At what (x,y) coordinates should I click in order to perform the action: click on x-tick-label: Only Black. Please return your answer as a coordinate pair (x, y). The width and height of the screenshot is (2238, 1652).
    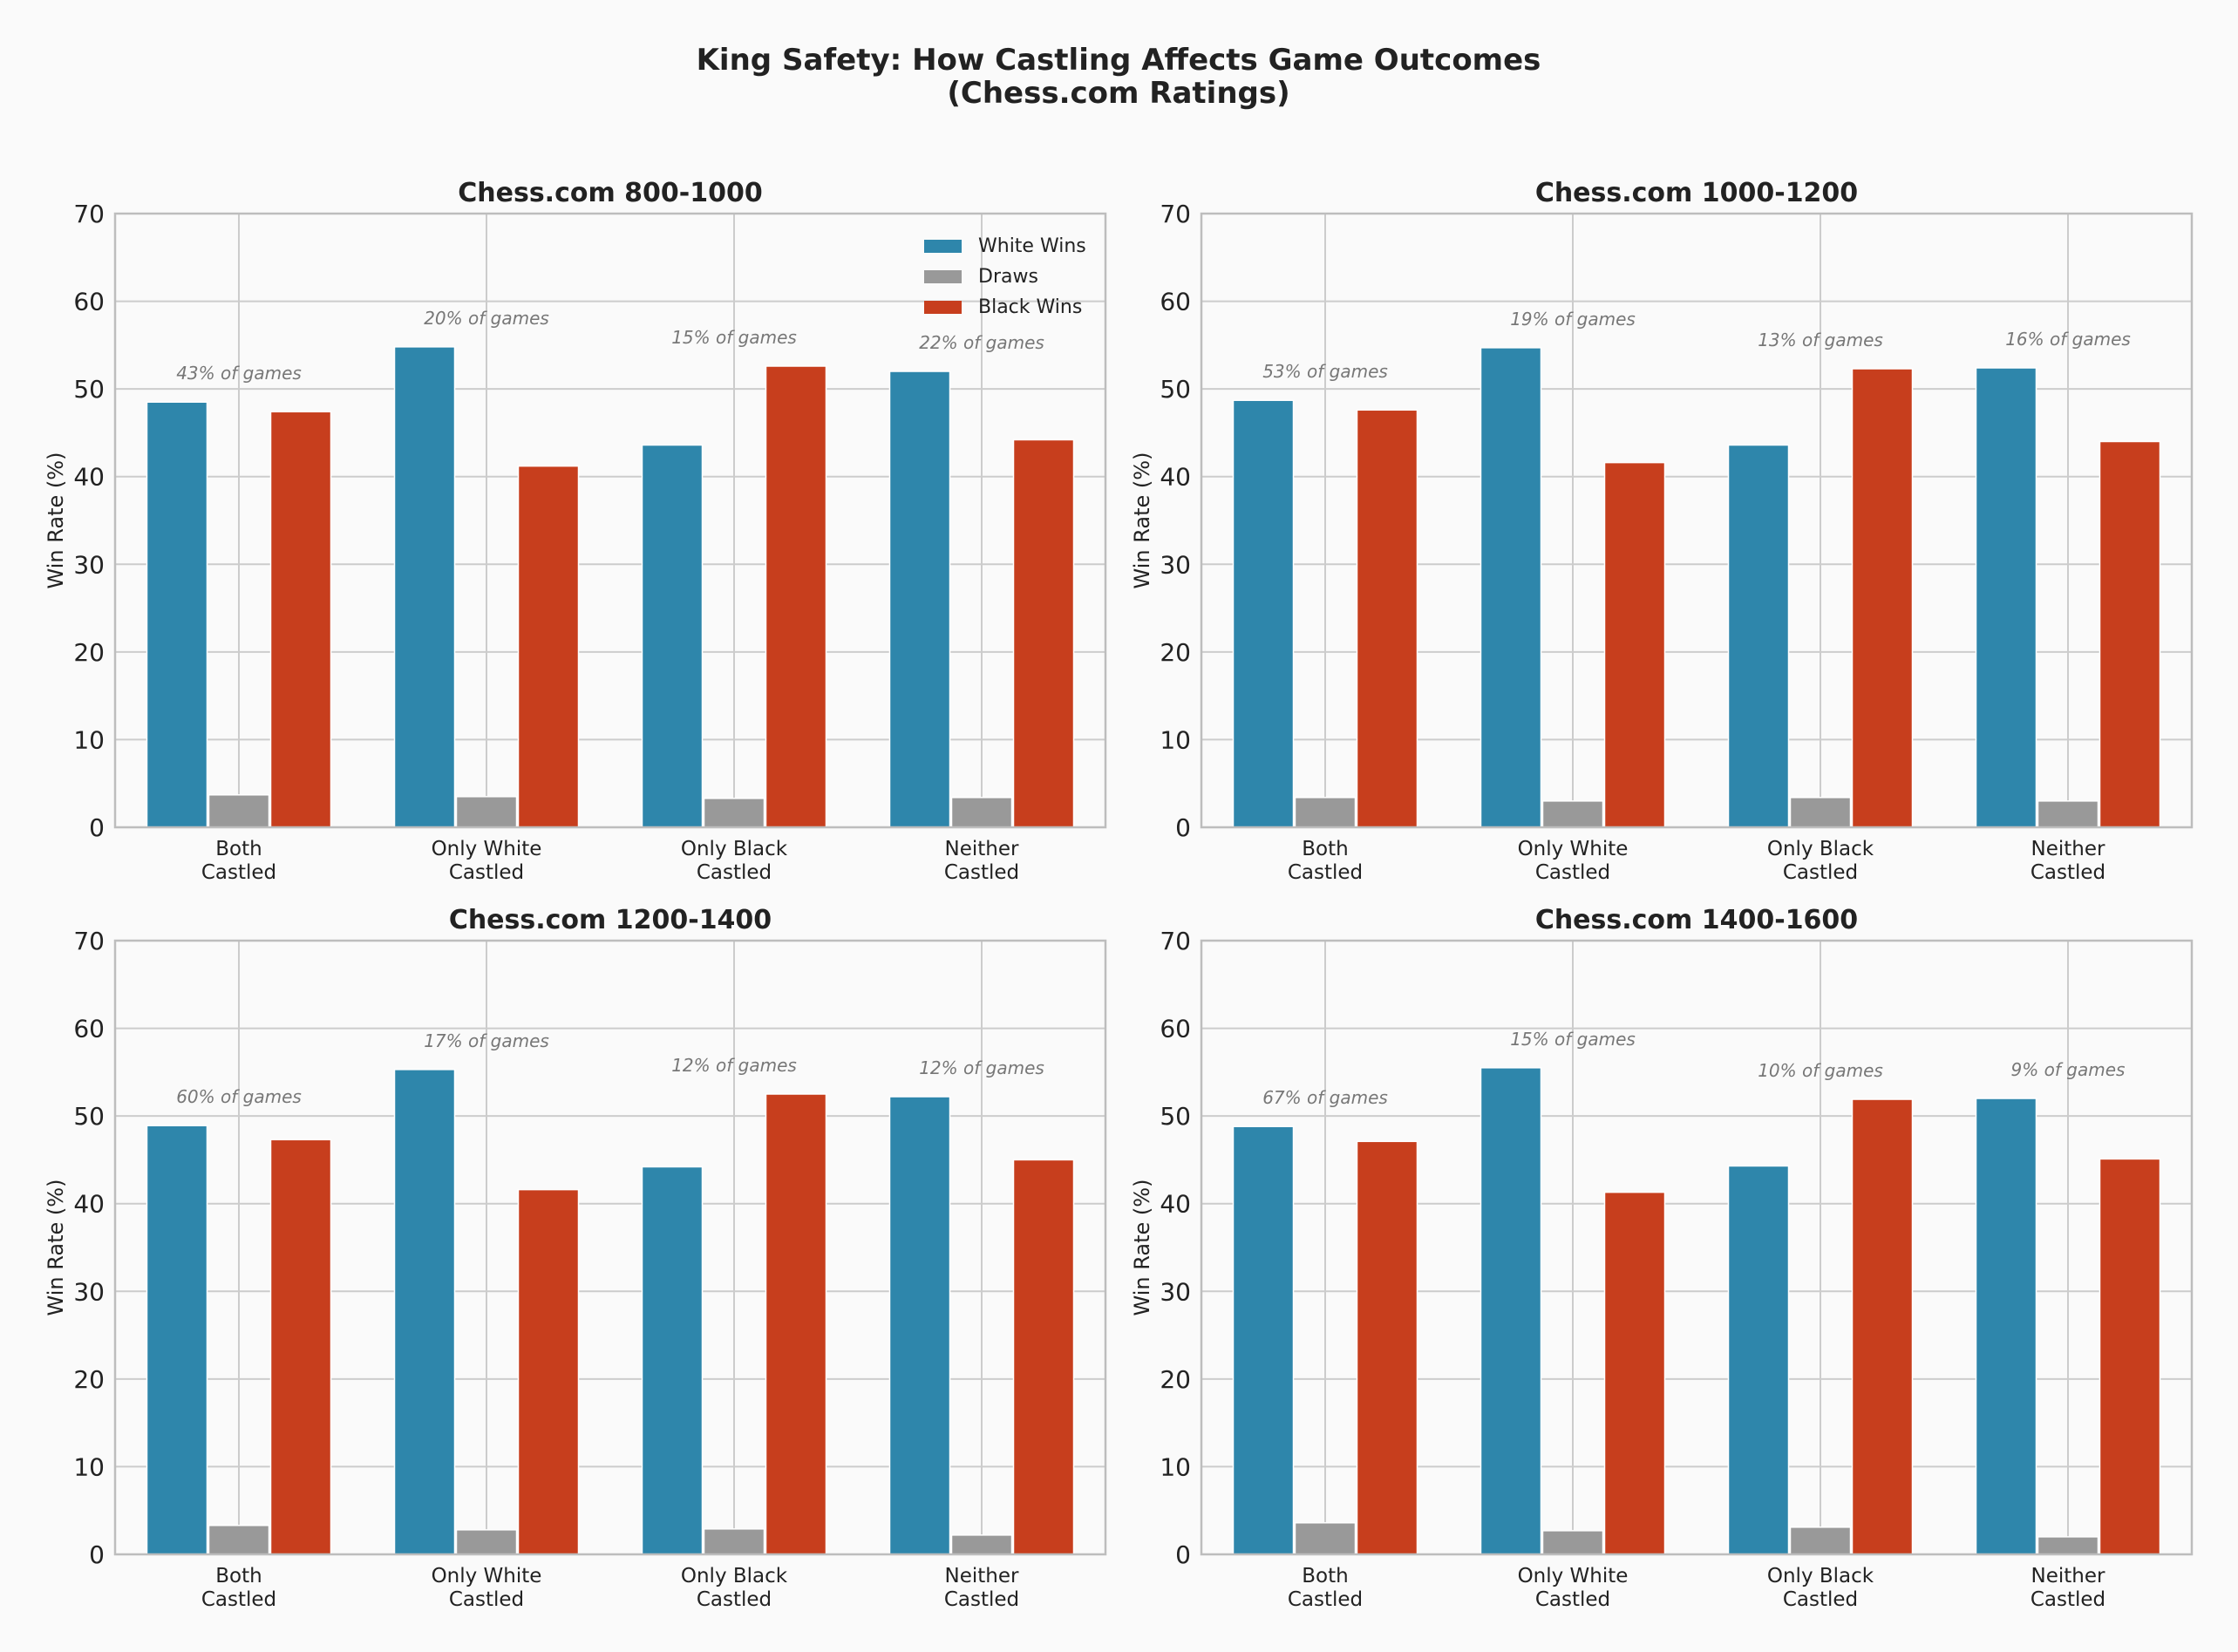
    Looking at the image, I should click on (734, 1576).